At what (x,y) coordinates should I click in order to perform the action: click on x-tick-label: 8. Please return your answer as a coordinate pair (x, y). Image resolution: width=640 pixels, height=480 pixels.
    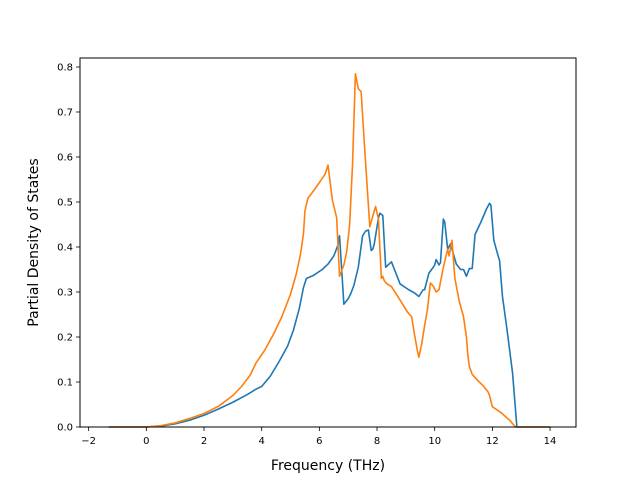
    Looking at the image, I should click on (377, 441).